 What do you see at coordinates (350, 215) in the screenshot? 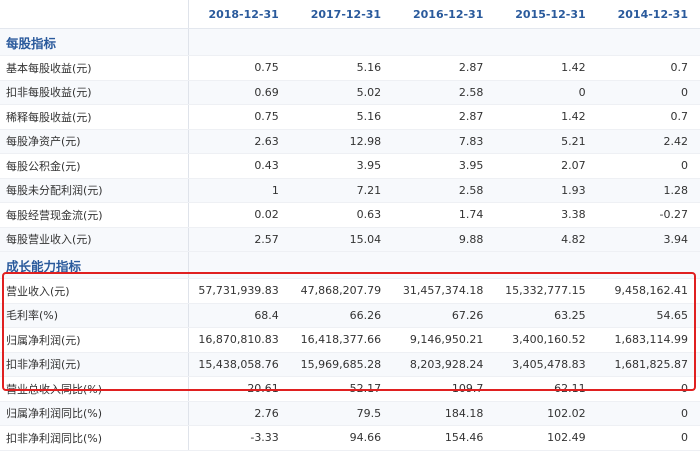
I see `table-row: 每股经营现金流(元) 0.02 0.63 1.74 3.38 -0.27` at bounding box center [350, 215].